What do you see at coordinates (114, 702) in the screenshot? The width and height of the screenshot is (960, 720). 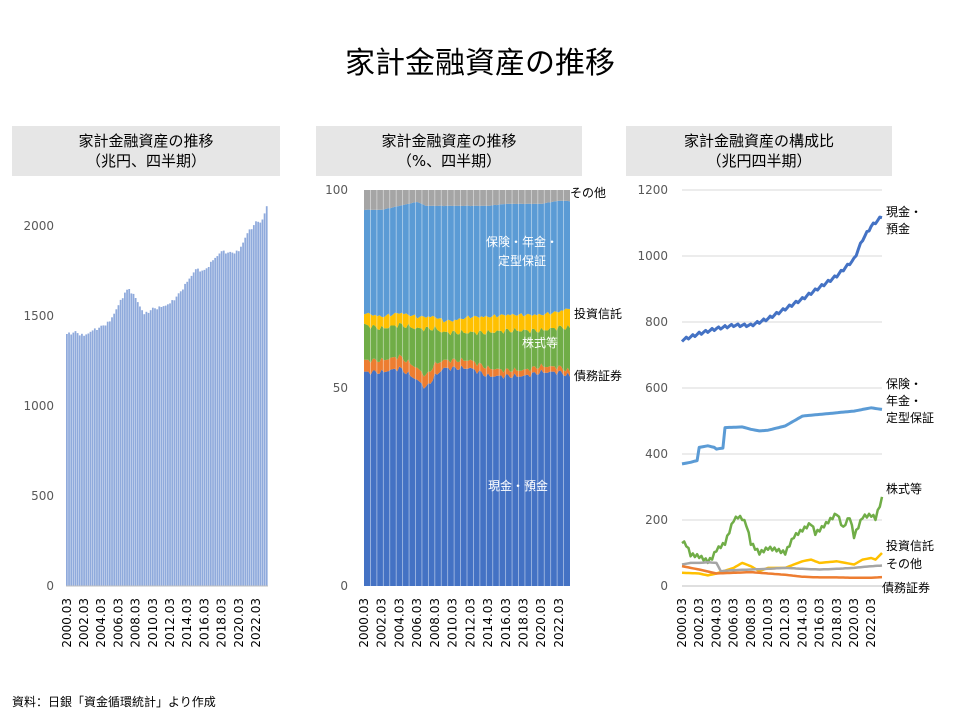 I see `source-note: 資料：日銀「資金循環統計」より作成` at bounding box center [114, 702].